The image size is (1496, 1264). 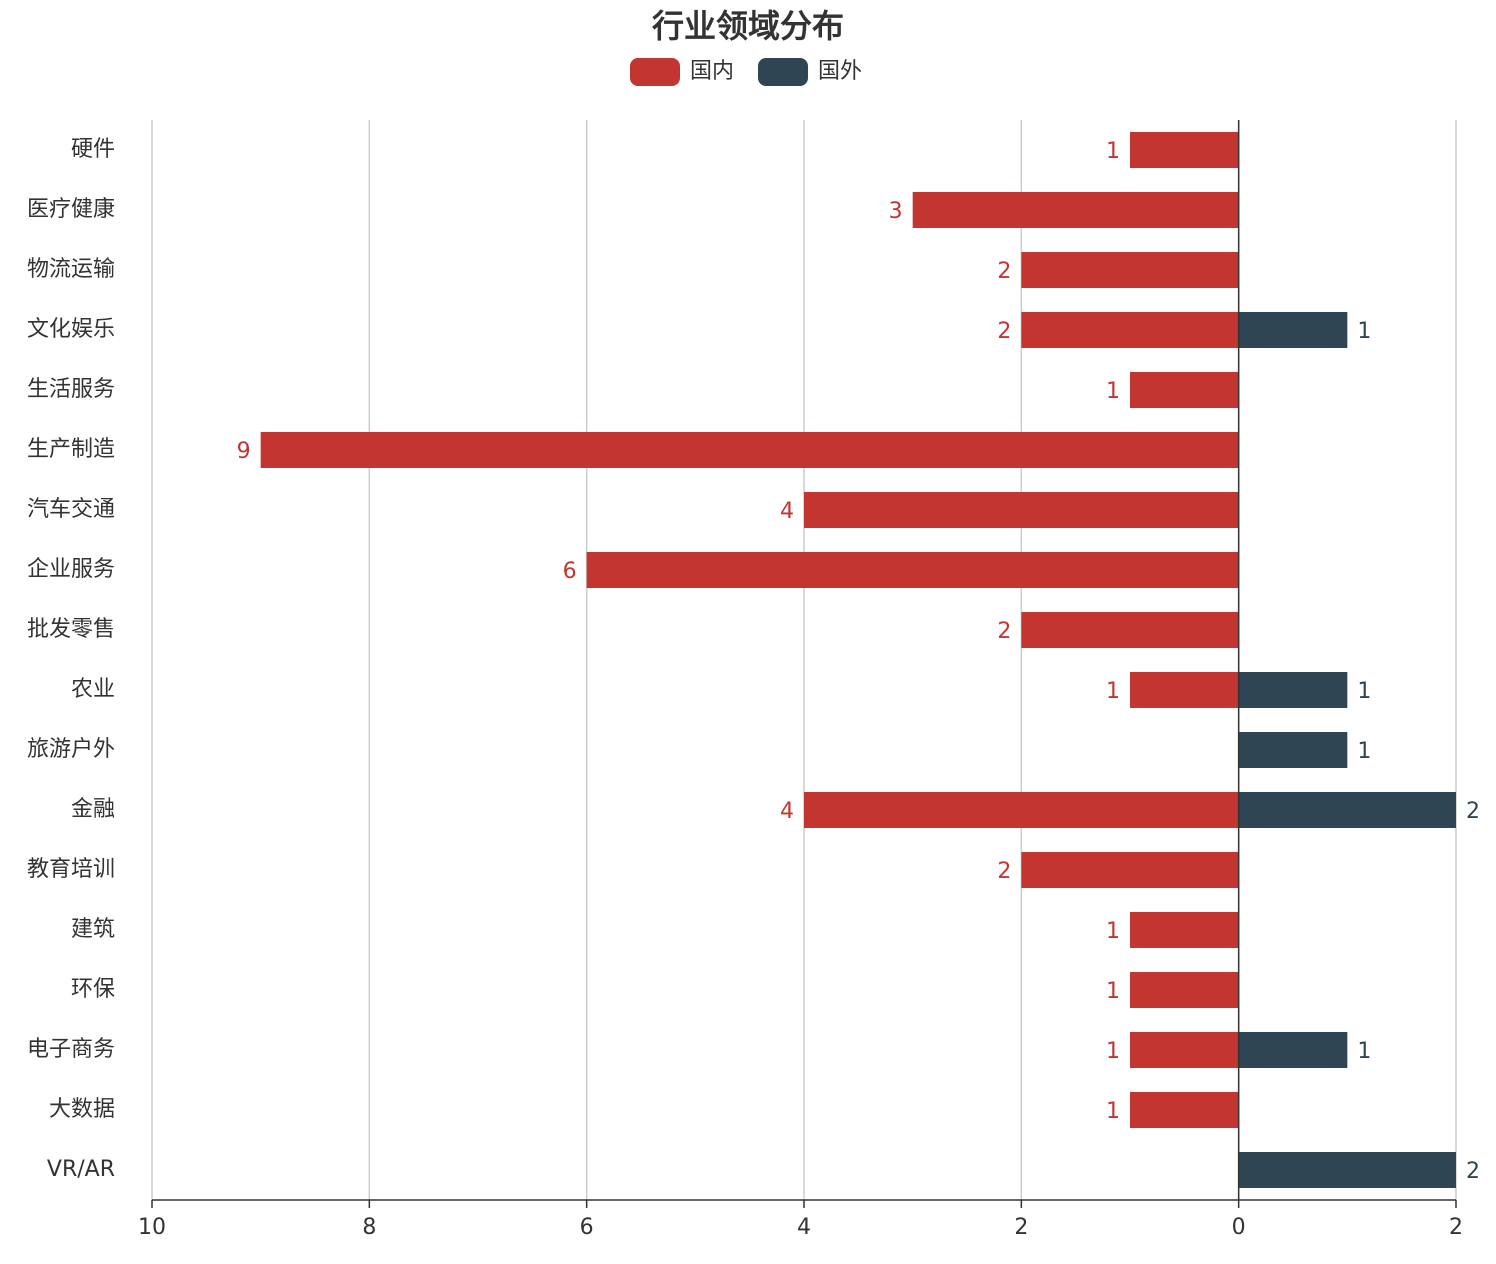 What do you see at coordinates (93, 989) in the screenshot?
I see `y-tick-label: 环保` at bounding box center [93, 989].